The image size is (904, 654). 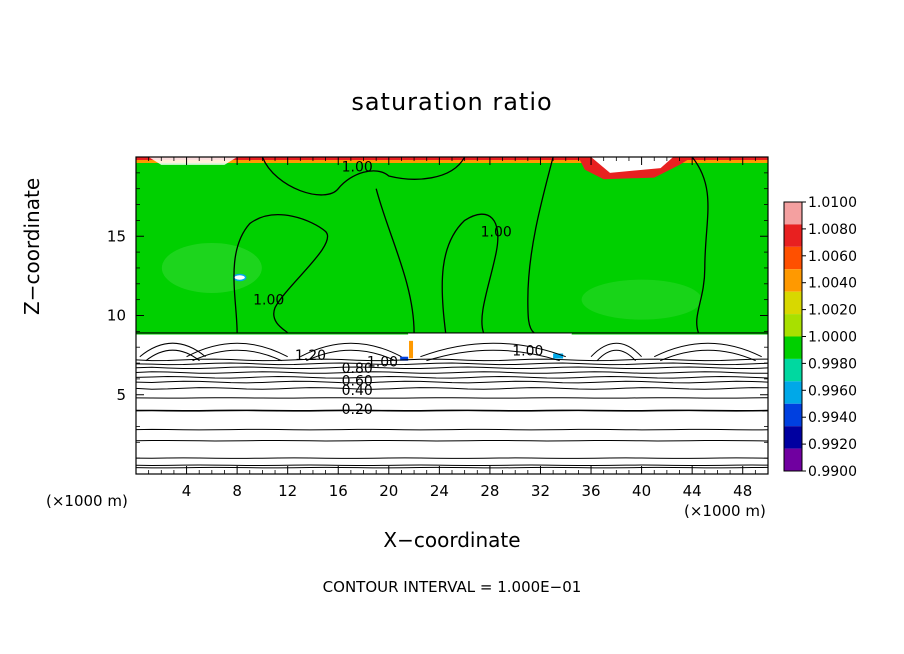 I want to click on contour-label: 0.80, so click(x=357, y=369).